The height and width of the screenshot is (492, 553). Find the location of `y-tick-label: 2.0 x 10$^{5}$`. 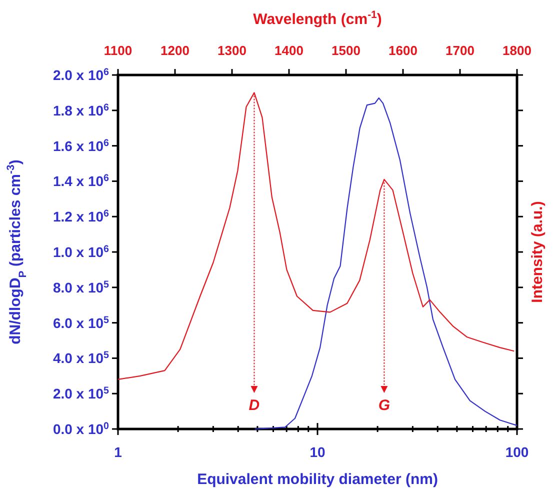

y-tick-label: 2.0 x 10$^{5}$ is located at coordinates (81, 393).